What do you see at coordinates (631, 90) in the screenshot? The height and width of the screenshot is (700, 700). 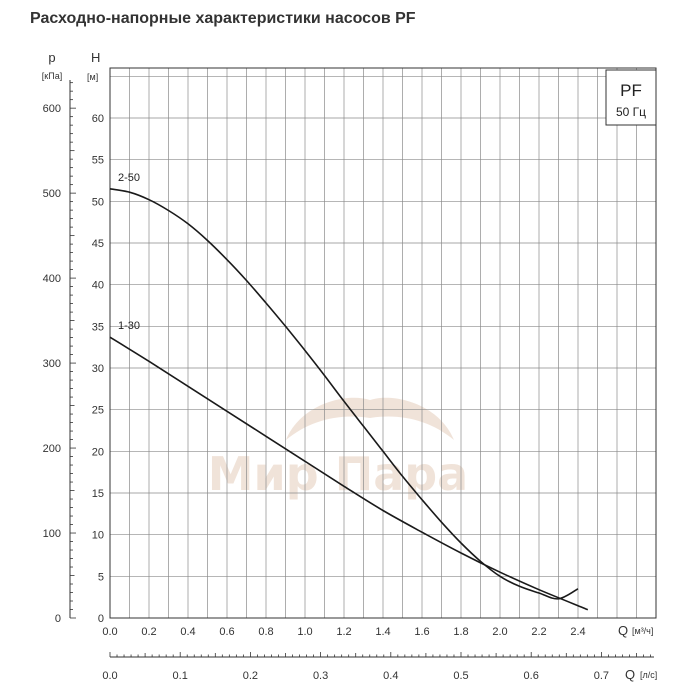 I see `legend-box-line1: PF` at bounding box center [631, 90].